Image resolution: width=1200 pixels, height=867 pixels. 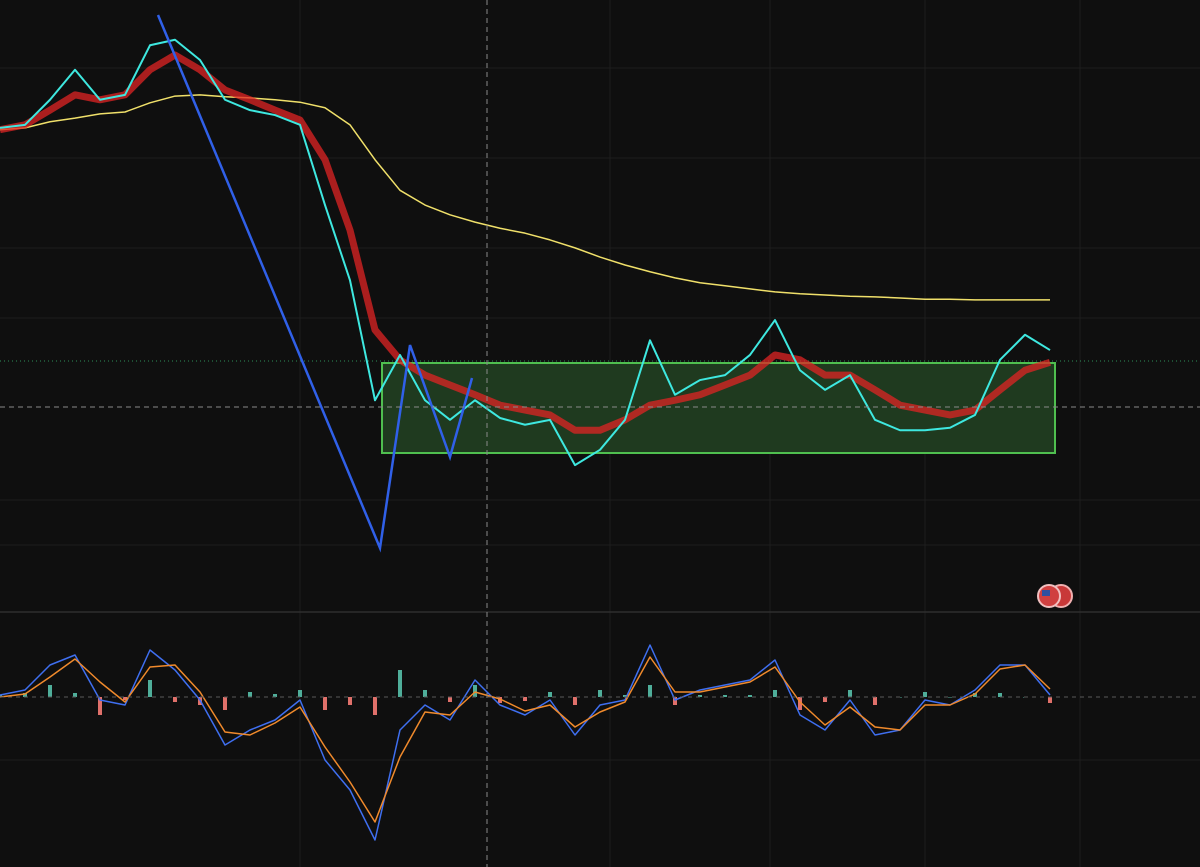 I want to click on event-icon-flag, so click(x=1046, y=593).